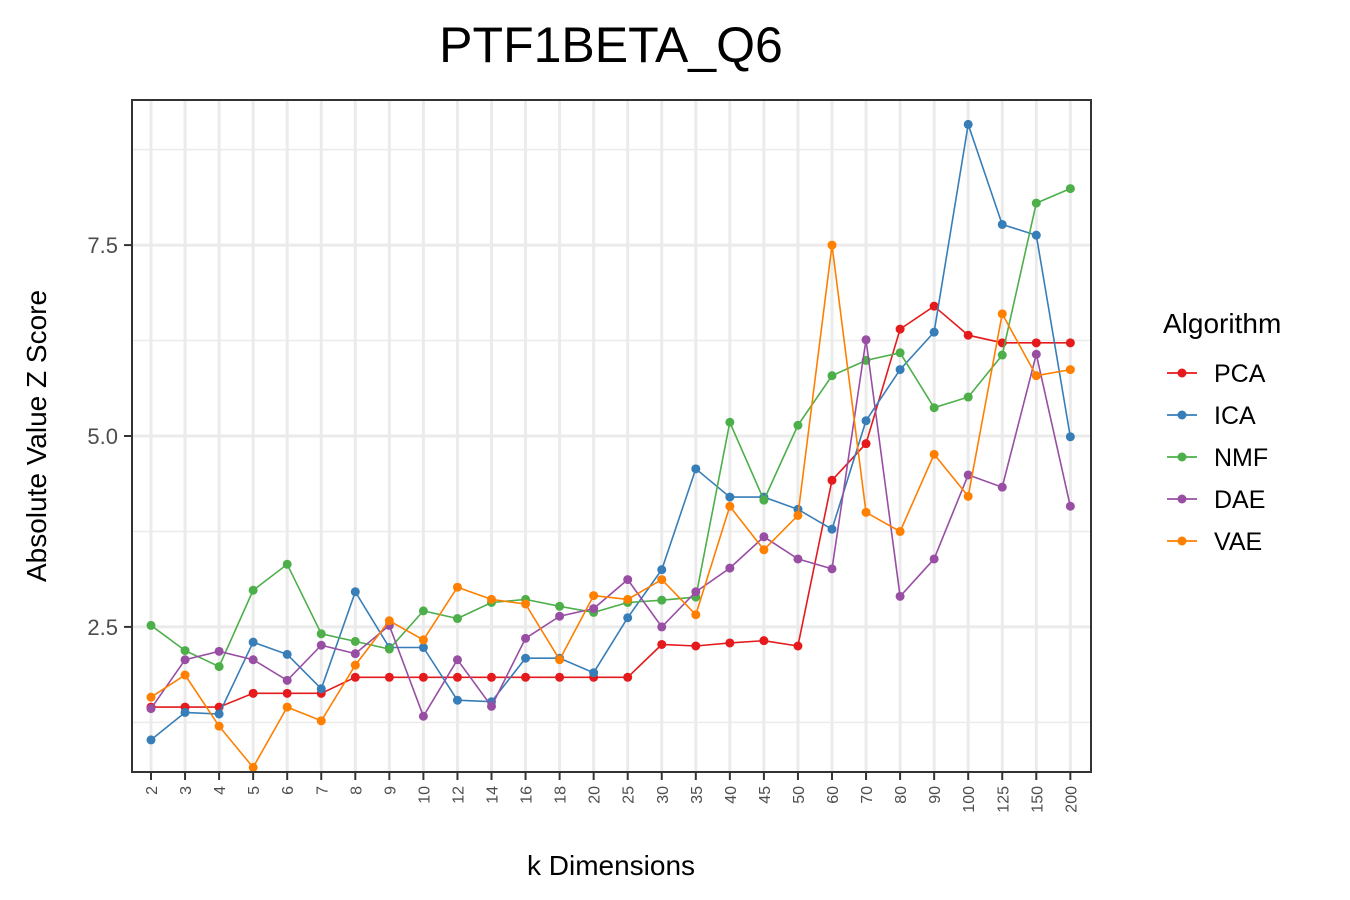 This screenshot has height=900, width=1350. Describe the element at coordinates (1241, 458) in the screenshot. I see `legend-label: NMF` at that location.